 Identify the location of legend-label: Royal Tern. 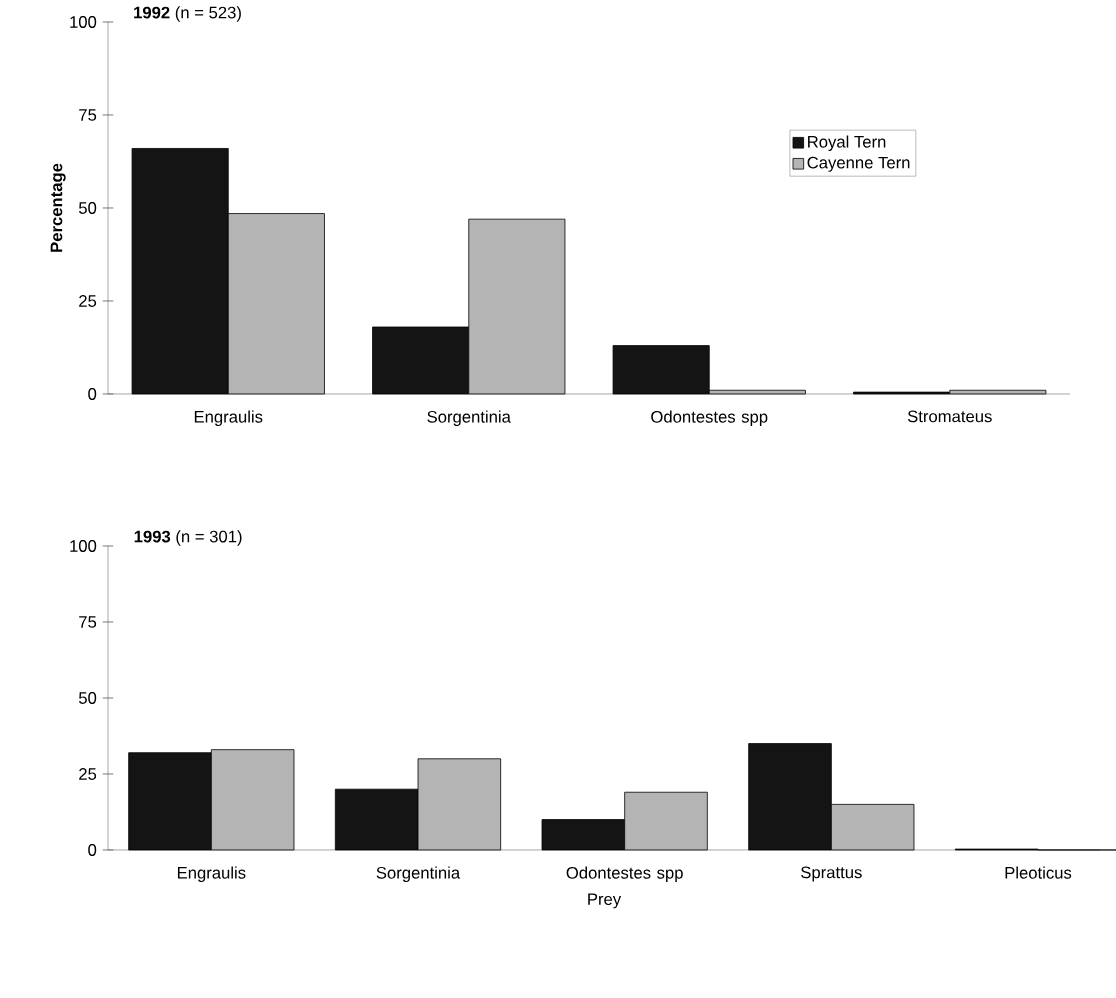
(847, 143).